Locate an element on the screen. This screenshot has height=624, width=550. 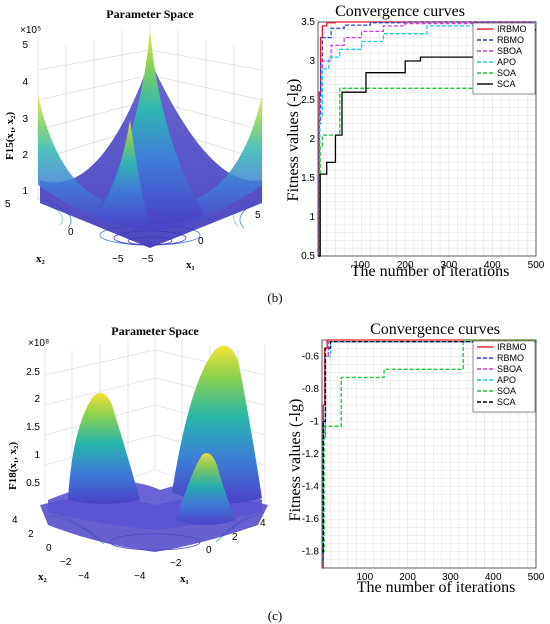
ytick-c-2: 0 is located at coordinates (49, 548).